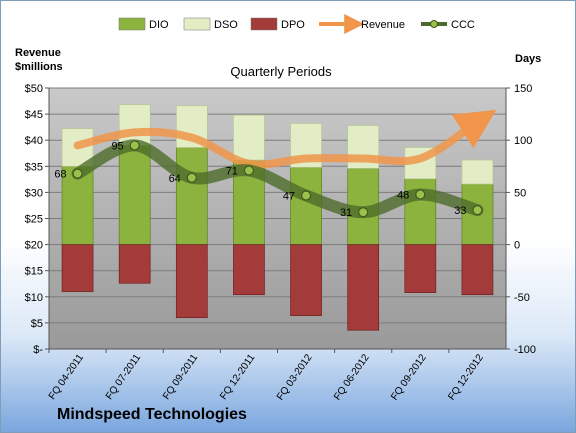  I want to click on right-tick-label: -50, so click(522, 298).